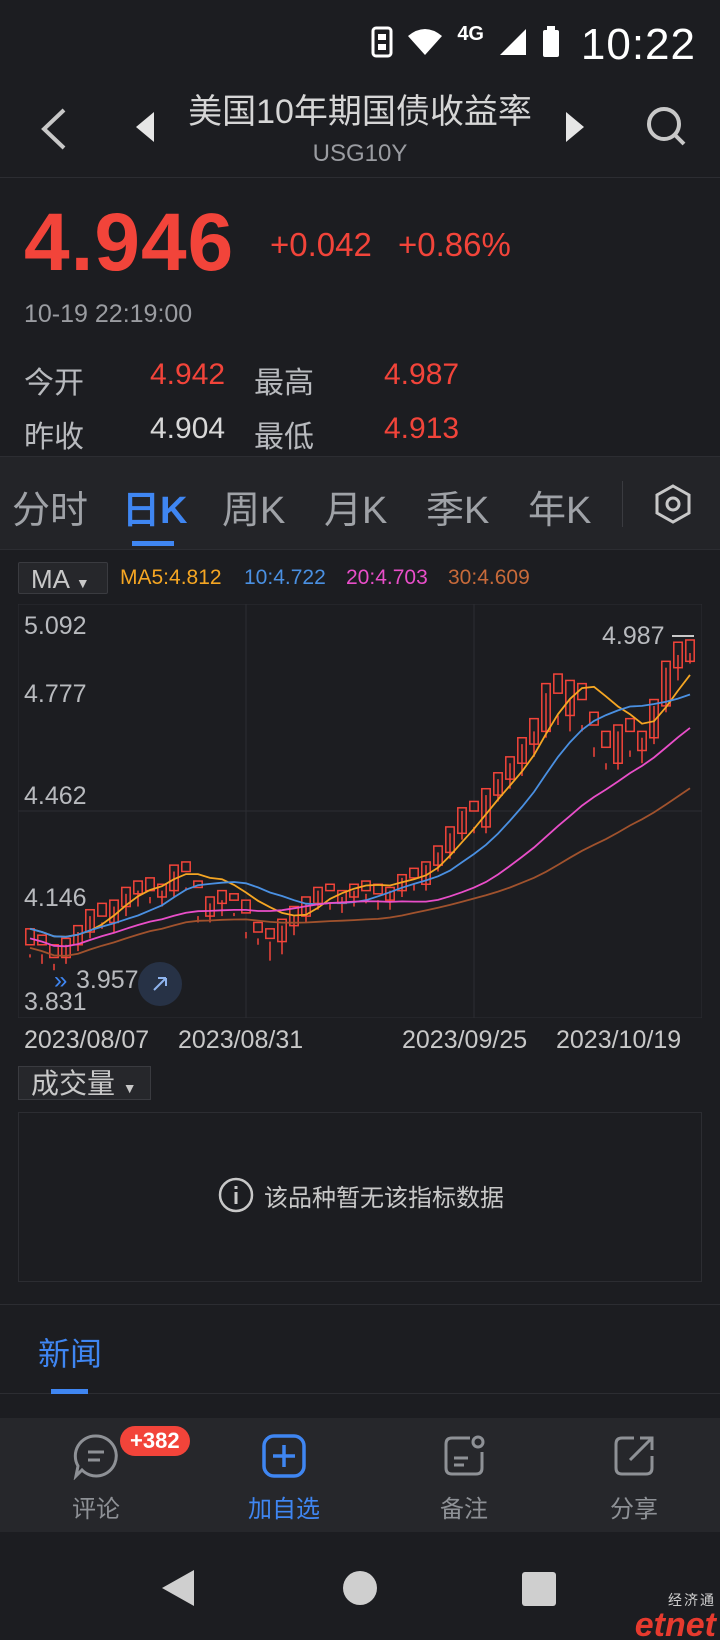 This screenshot has height=1640, width=720. What do you see at coordinates (666, 126) in the screenshot?
I see `search-icon` at bounding box center [666, 126].